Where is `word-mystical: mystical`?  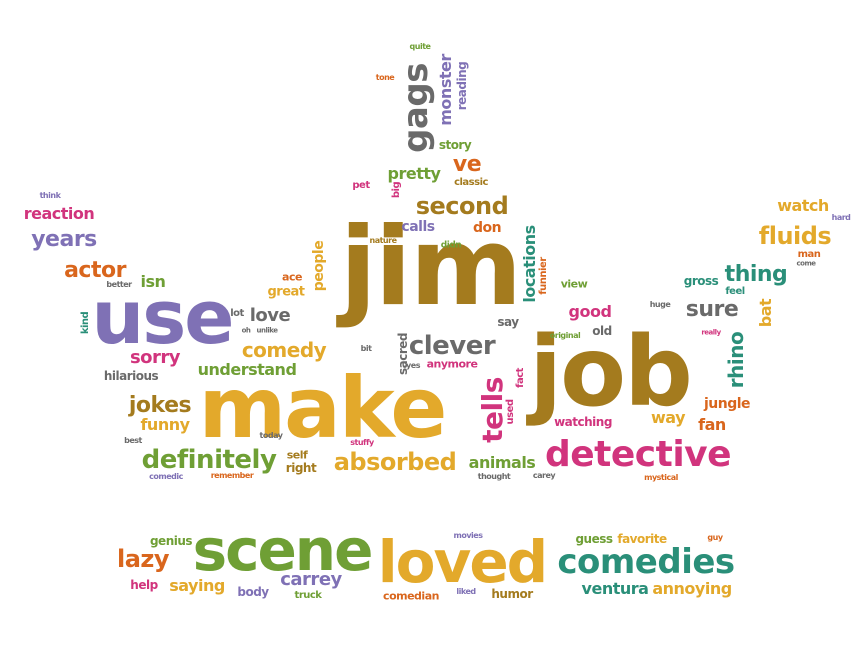
word-mystical: mystical is located at coordinates (661, 477).